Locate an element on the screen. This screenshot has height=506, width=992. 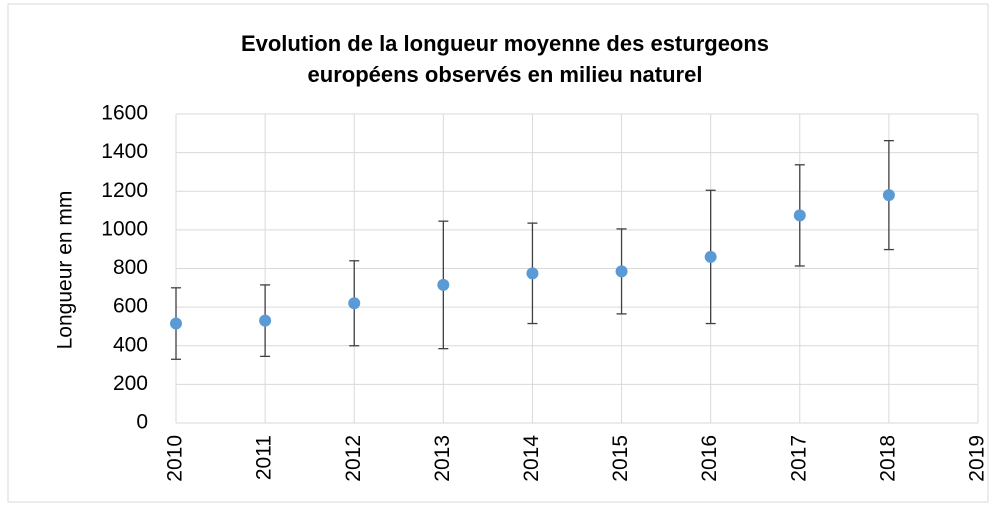
x-tick-label: 2017 is located at coordinates (798, 458).